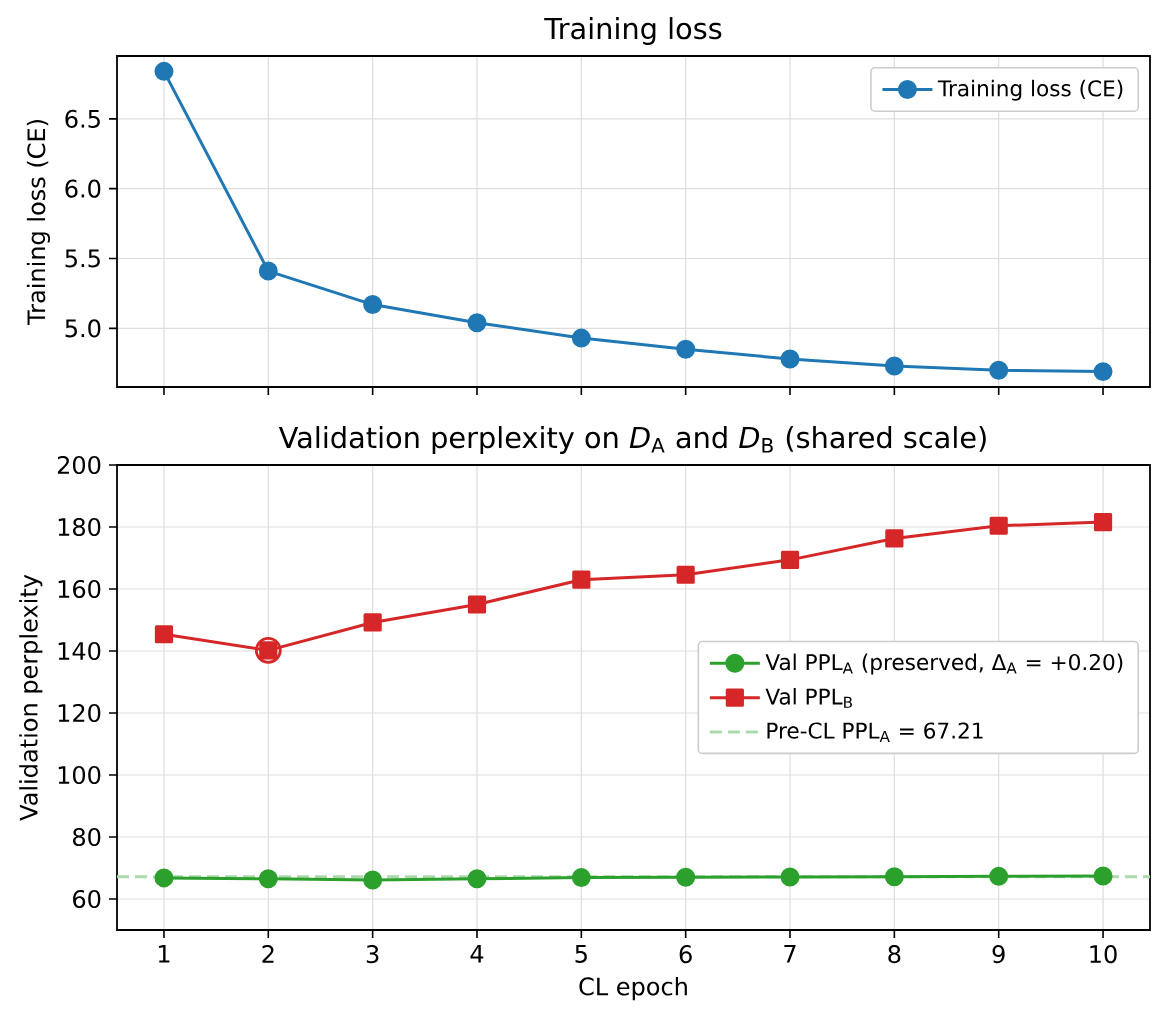 Image resolution: width=1168 pixels, height=1023 pixels. What do you see at coordinates (1030, 90) in the screenshot?
I see `legend-label: Training loss (CE)` at bounding box center [1030, 90].